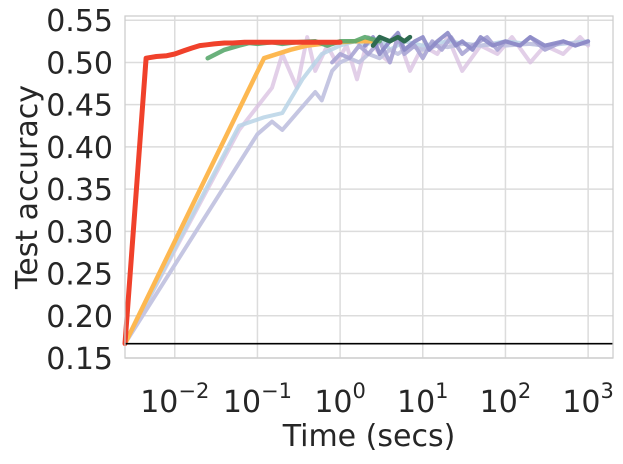 Image resolution: width=623 pixels, height=464 pixels. Describe the element at coordinates (27, 187) in the screenshot. I see `y-axis-label: Test accuracy` at that location.